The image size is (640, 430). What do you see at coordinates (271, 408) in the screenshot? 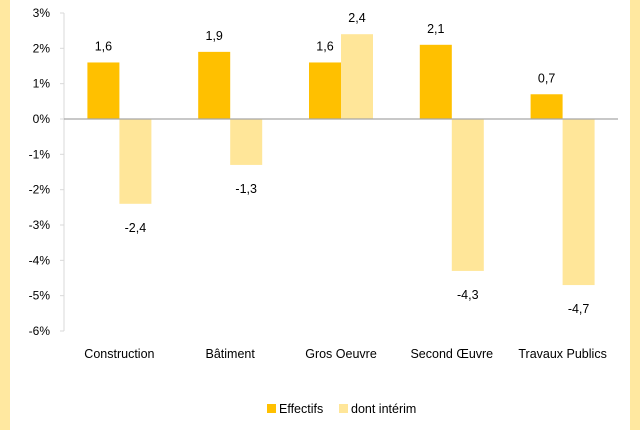
I see `legend-swatch-effectifs` at bounding box center [271, 408].